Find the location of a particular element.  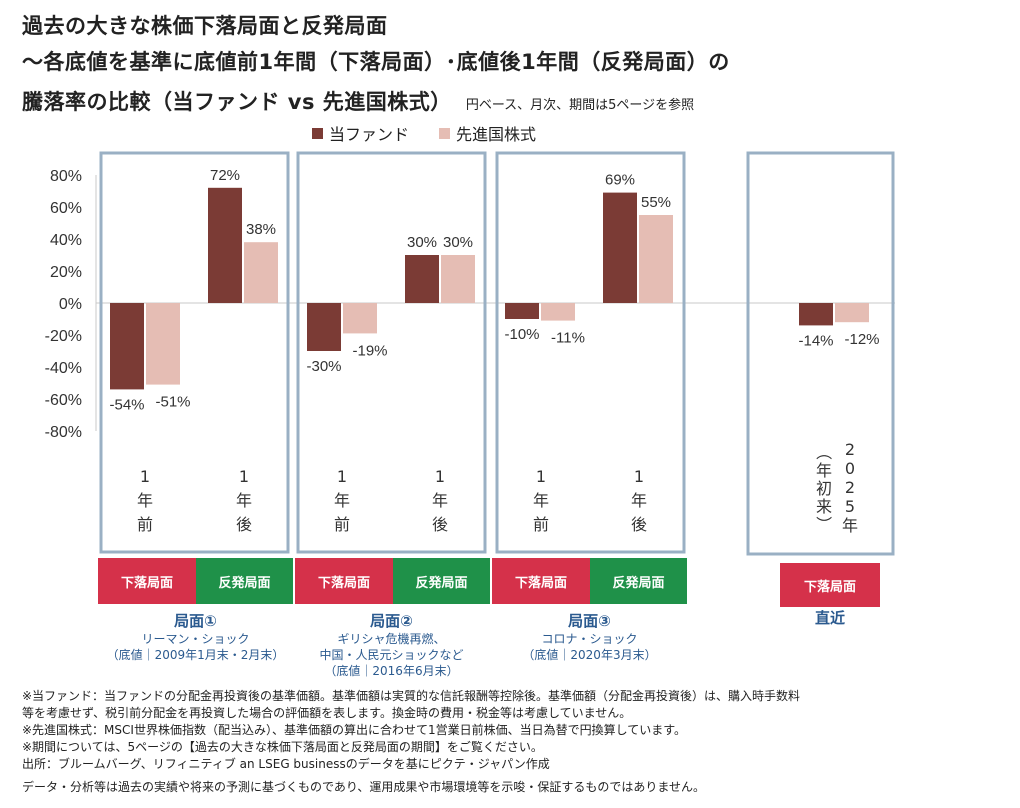

y-tick-label: -60% is located at coordinates (63, 400).